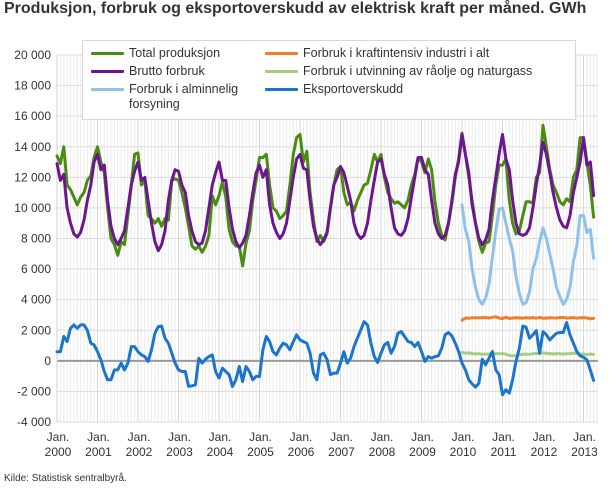 This screenshot has width=610, height=488. I want to click on x-tick-label-year: 2005, so click(260, 452).